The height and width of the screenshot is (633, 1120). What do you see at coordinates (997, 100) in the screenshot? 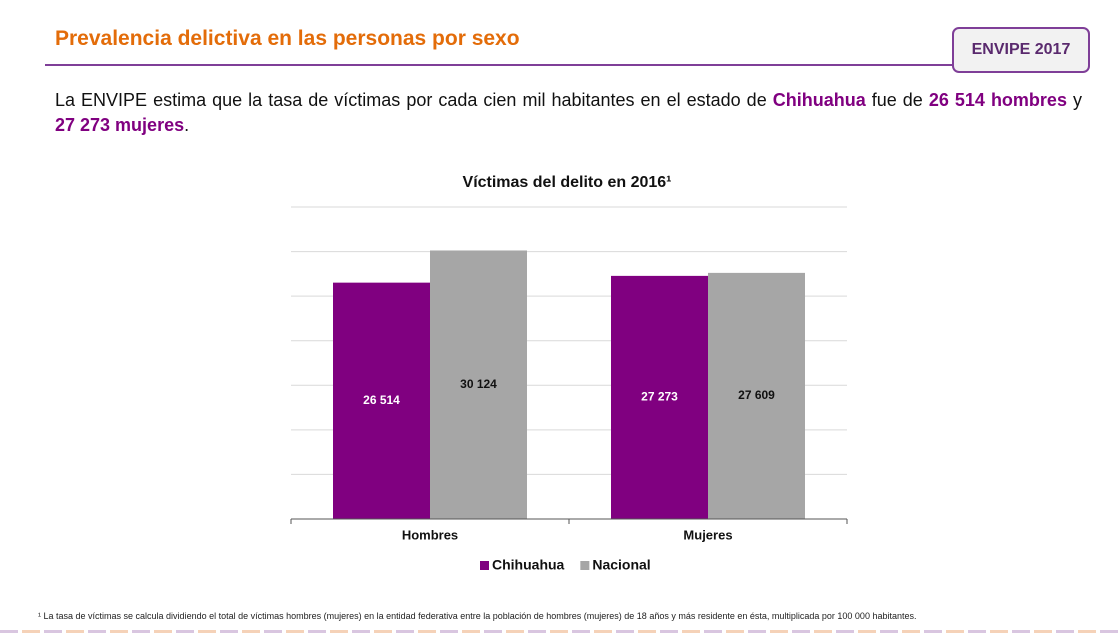
I see `intro-part: 26 514 hombres` at bounding box center [997, 100].